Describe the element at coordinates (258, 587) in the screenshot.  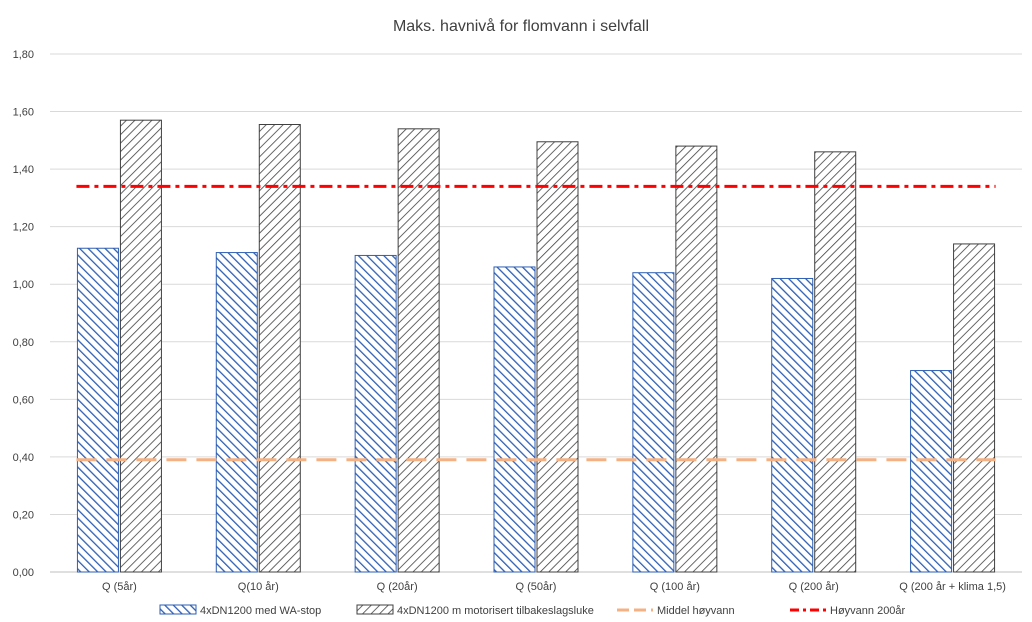
I see `x-tick-label: Q(10 år)` at that location.